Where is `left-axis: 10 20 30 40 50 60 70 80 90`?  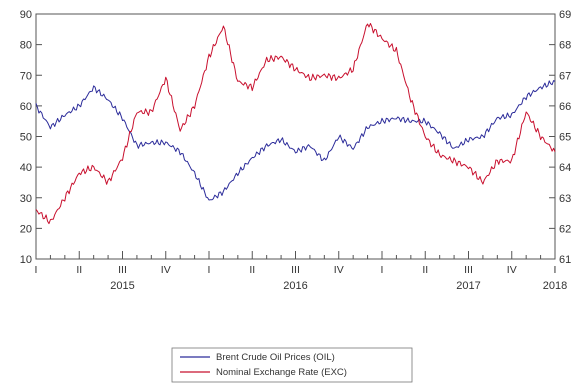
left-axis: 10 20 30 40 50 60 70 80 90 is located at coordinates (31, 137).